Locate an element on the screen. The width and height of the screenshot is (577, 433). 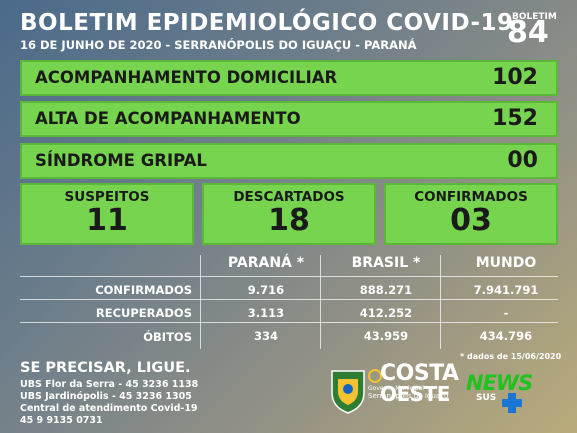
data-note: * dados de 15/06/2020 is located at coordinates (511, 356).